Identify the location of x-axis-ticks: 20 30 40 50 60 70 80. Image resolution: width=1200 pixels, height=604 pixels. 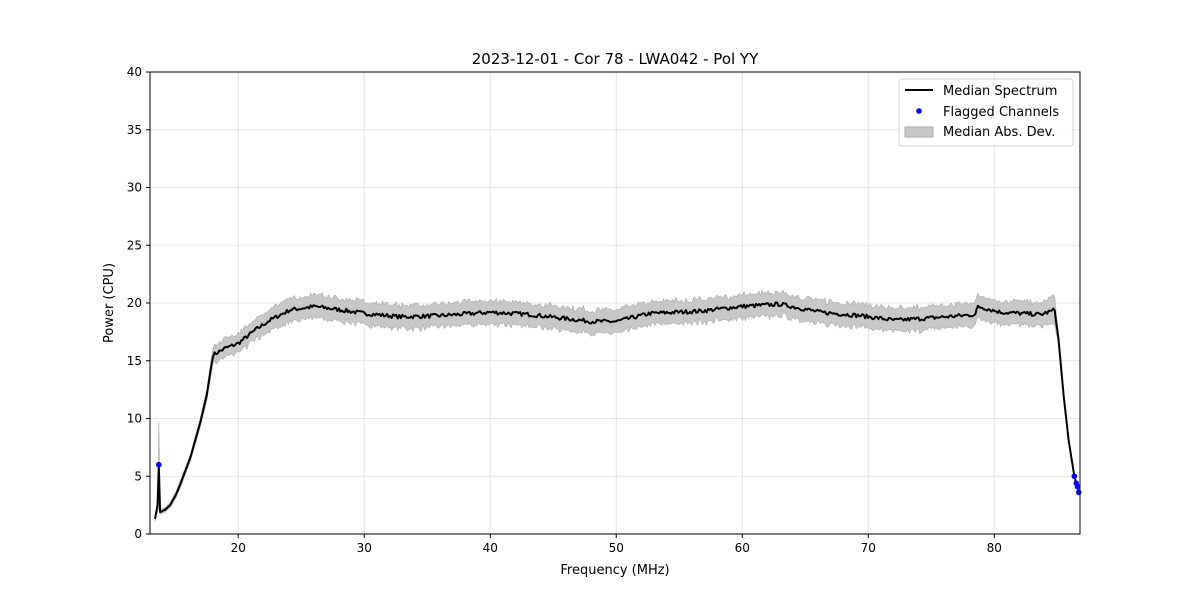
(616, 544).